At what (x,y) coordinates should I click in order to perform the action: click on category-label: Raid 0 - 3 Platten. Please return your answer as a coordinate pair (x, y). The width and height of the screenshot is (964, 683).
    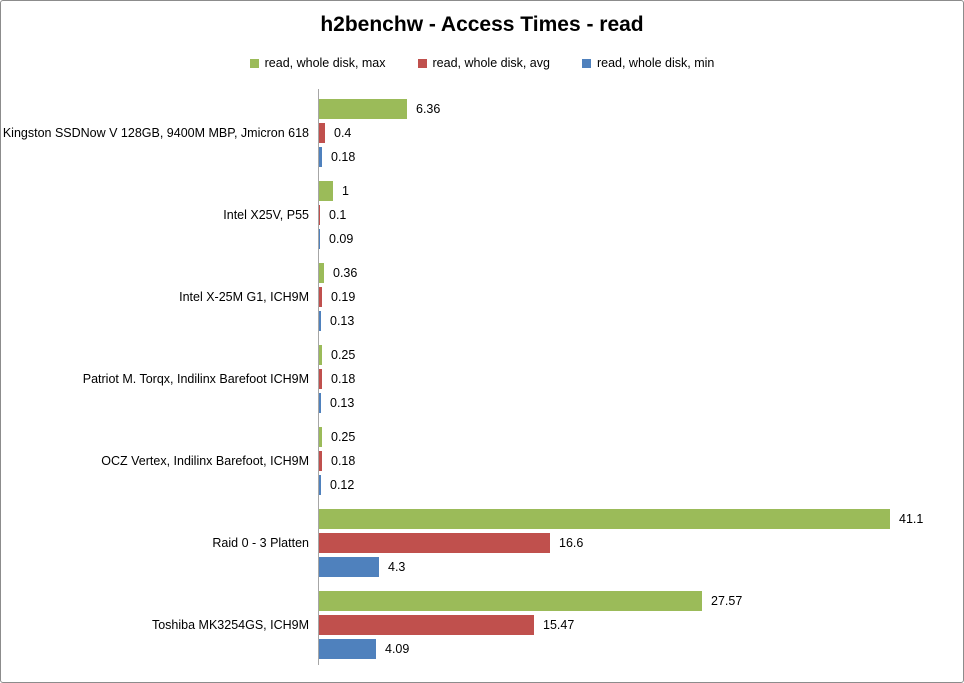
    Looking at the image, I should click on (260, 543).